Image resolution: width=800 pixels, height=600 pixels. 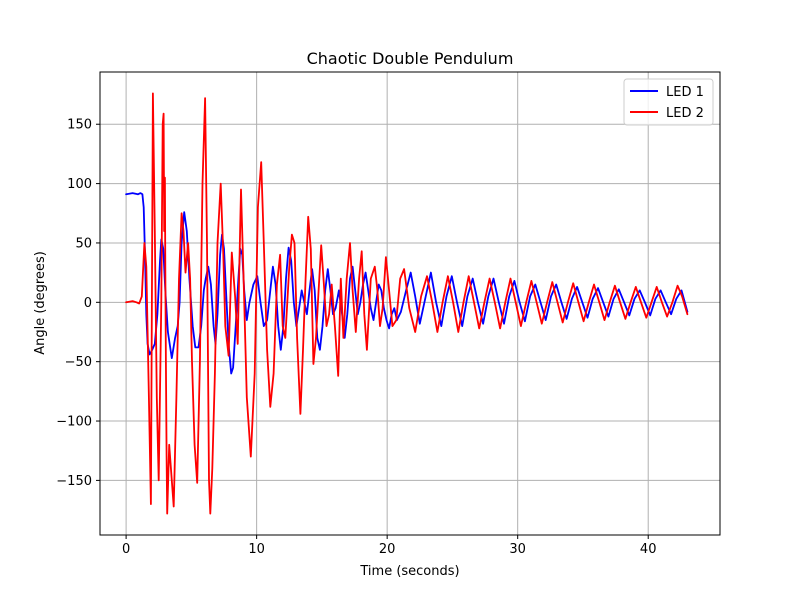 I want to click on legend-label-led-1: LED 1, so click(x=685, y=92).